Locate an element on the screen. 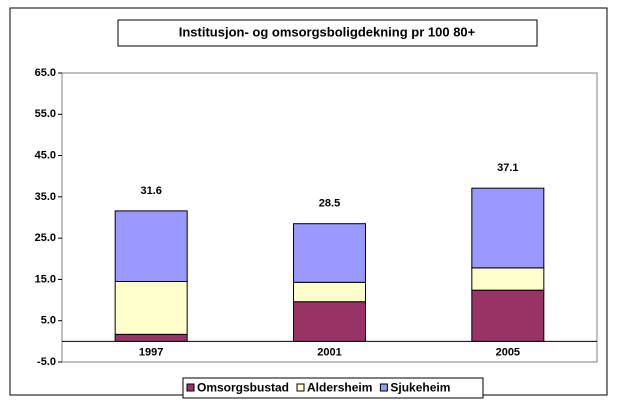 The height and width of the screenshot is (401, 617). legend-label: Omsorgsbustad is located at coordinates (243, 388).